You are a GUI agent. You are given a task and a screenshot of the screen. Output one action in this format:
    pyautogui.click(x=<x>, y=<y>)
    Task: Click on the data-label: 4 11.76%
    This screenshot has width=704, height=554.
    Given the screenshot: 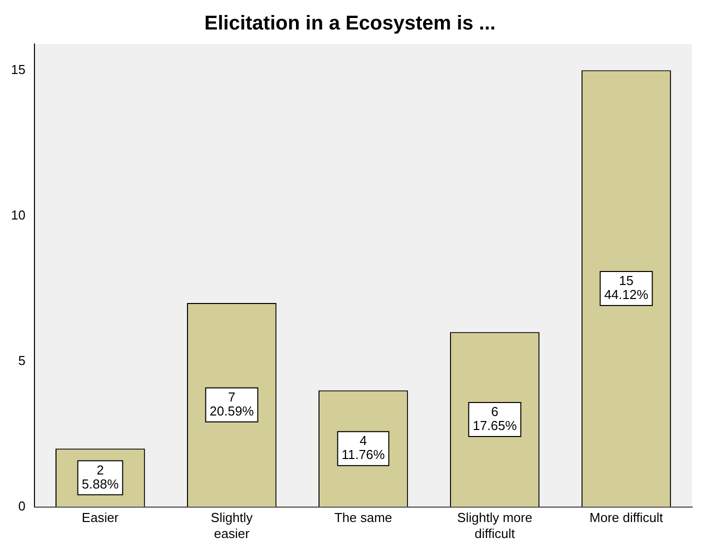 What is the action you would take?
    pyautogui.click(x=364, y=447)
    